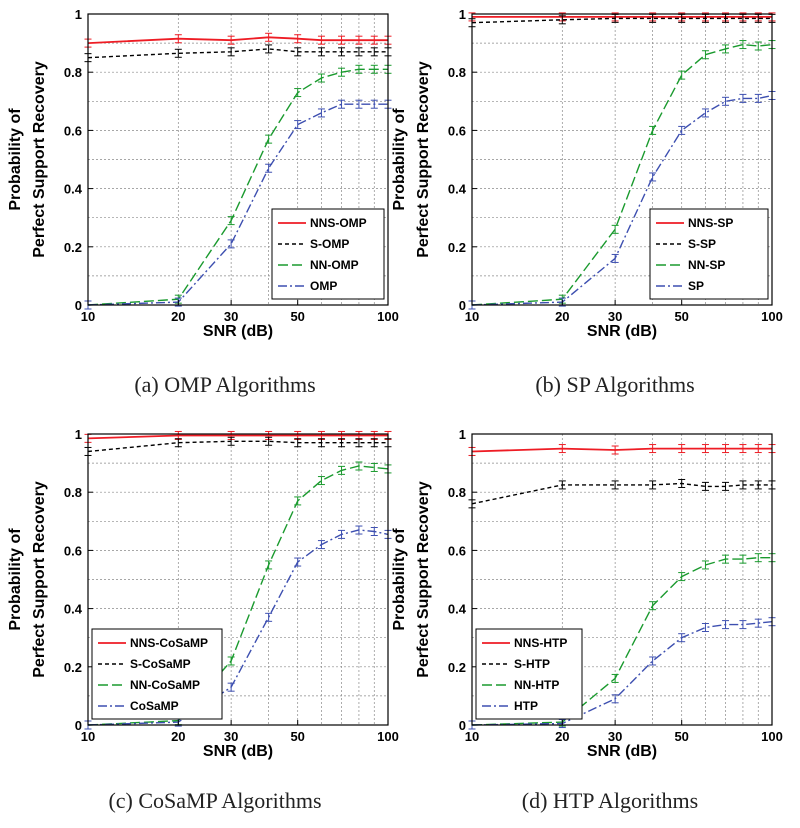 The height and width of the screenshot is (828, 800). Describe the element at coordinates (536, 685) in the screenshot. I see `legend-label: NN-HTP` at that location.